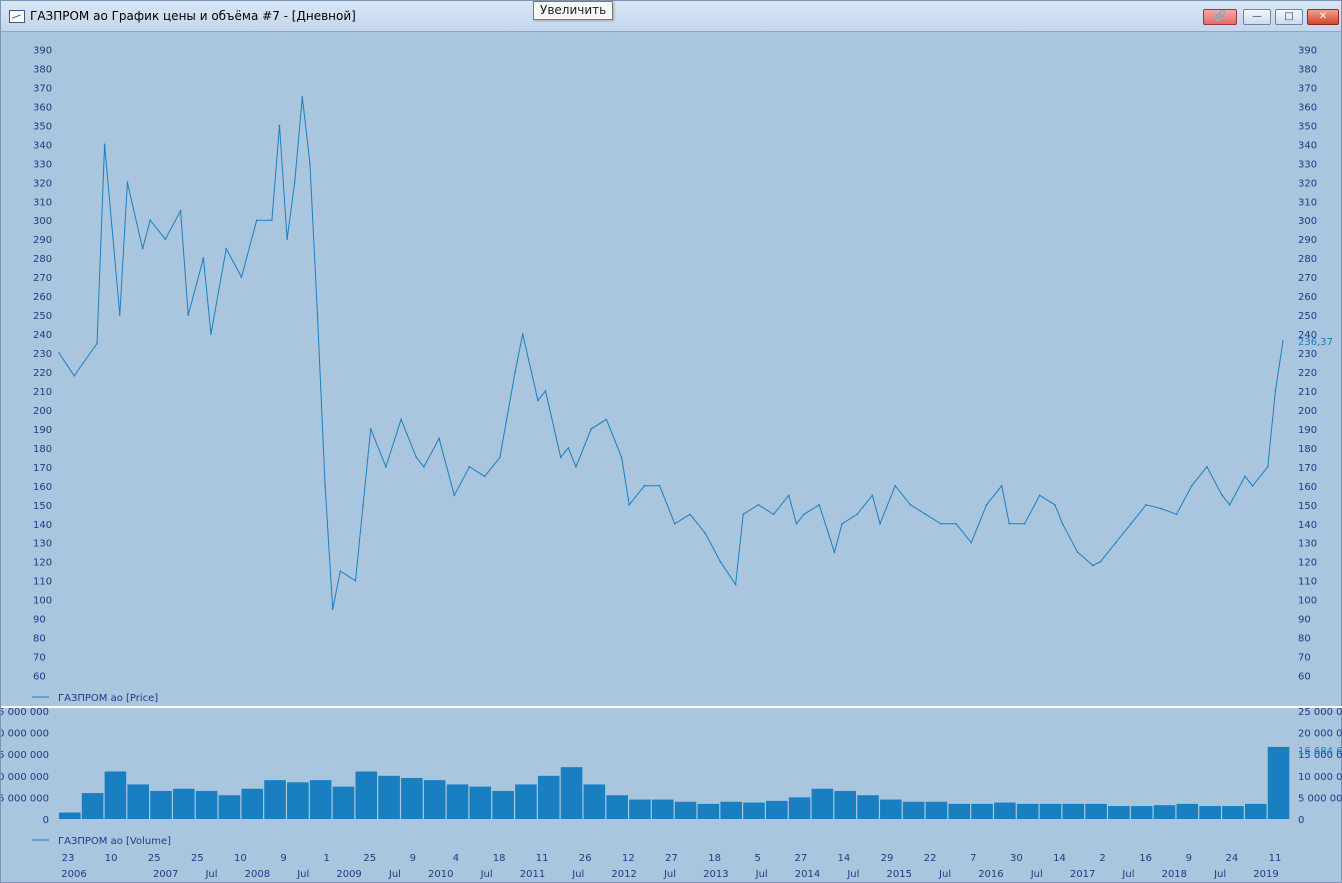 This screenshot has width=1342, height=883. I want to click on x-tick-period: 2009, so click(348, 874).